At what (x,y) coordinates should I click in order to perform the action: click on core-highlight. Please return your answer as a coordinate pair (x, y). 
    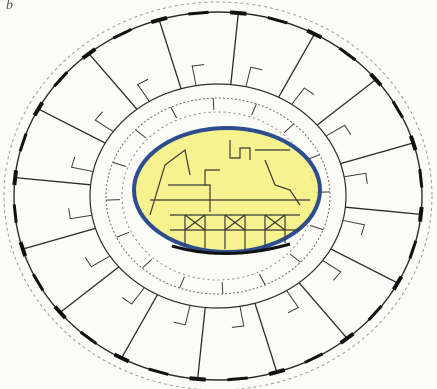
    Looking at the image, I should click on (227, 190).